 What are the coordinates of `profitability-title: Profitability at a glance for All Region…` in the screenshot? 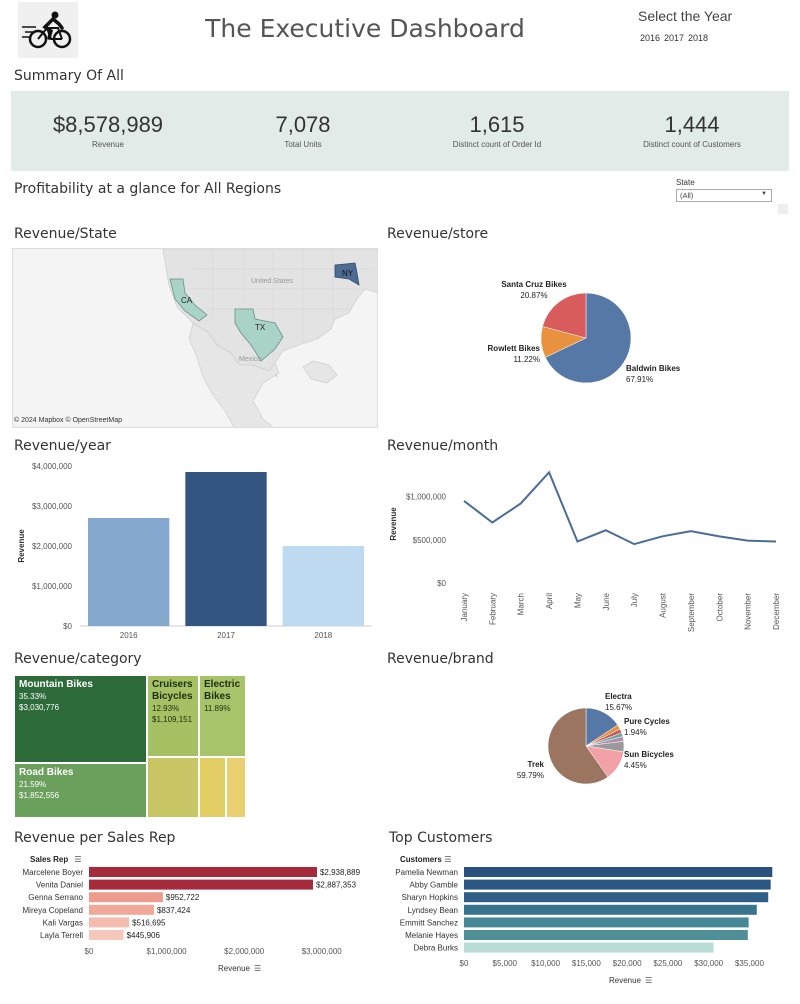 It's located at (148, 189).